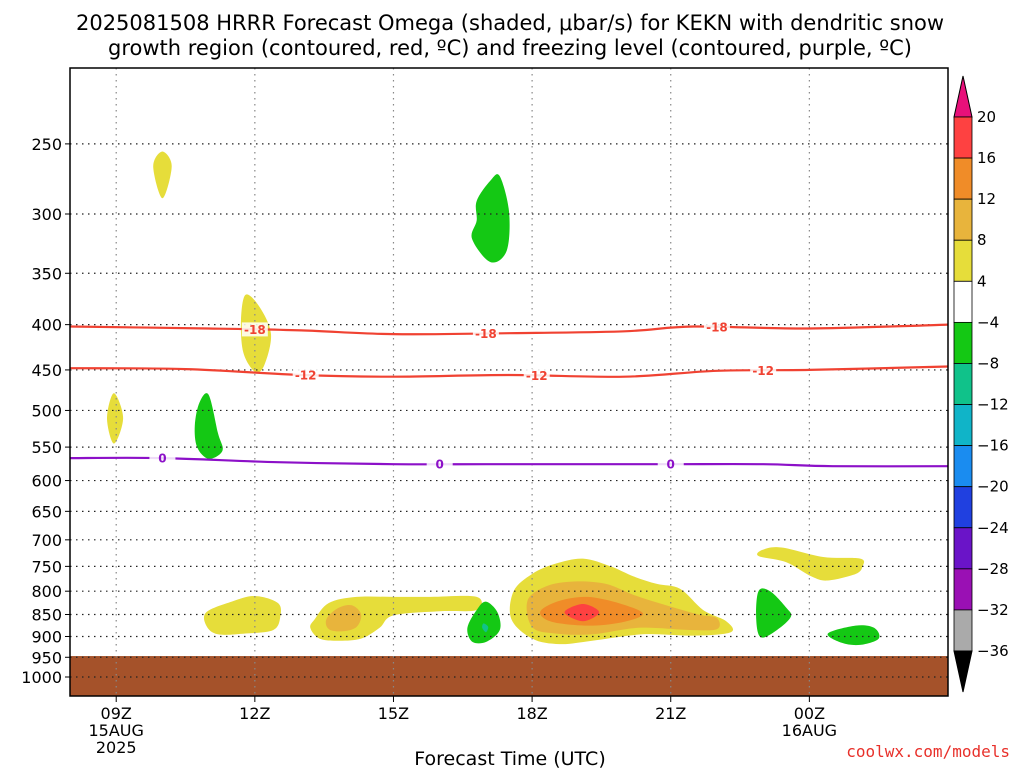  What do you see at coordinates (46, 144) in the screenshot?
I see `y-tick-label: 250` at bounding box center [46, 144].